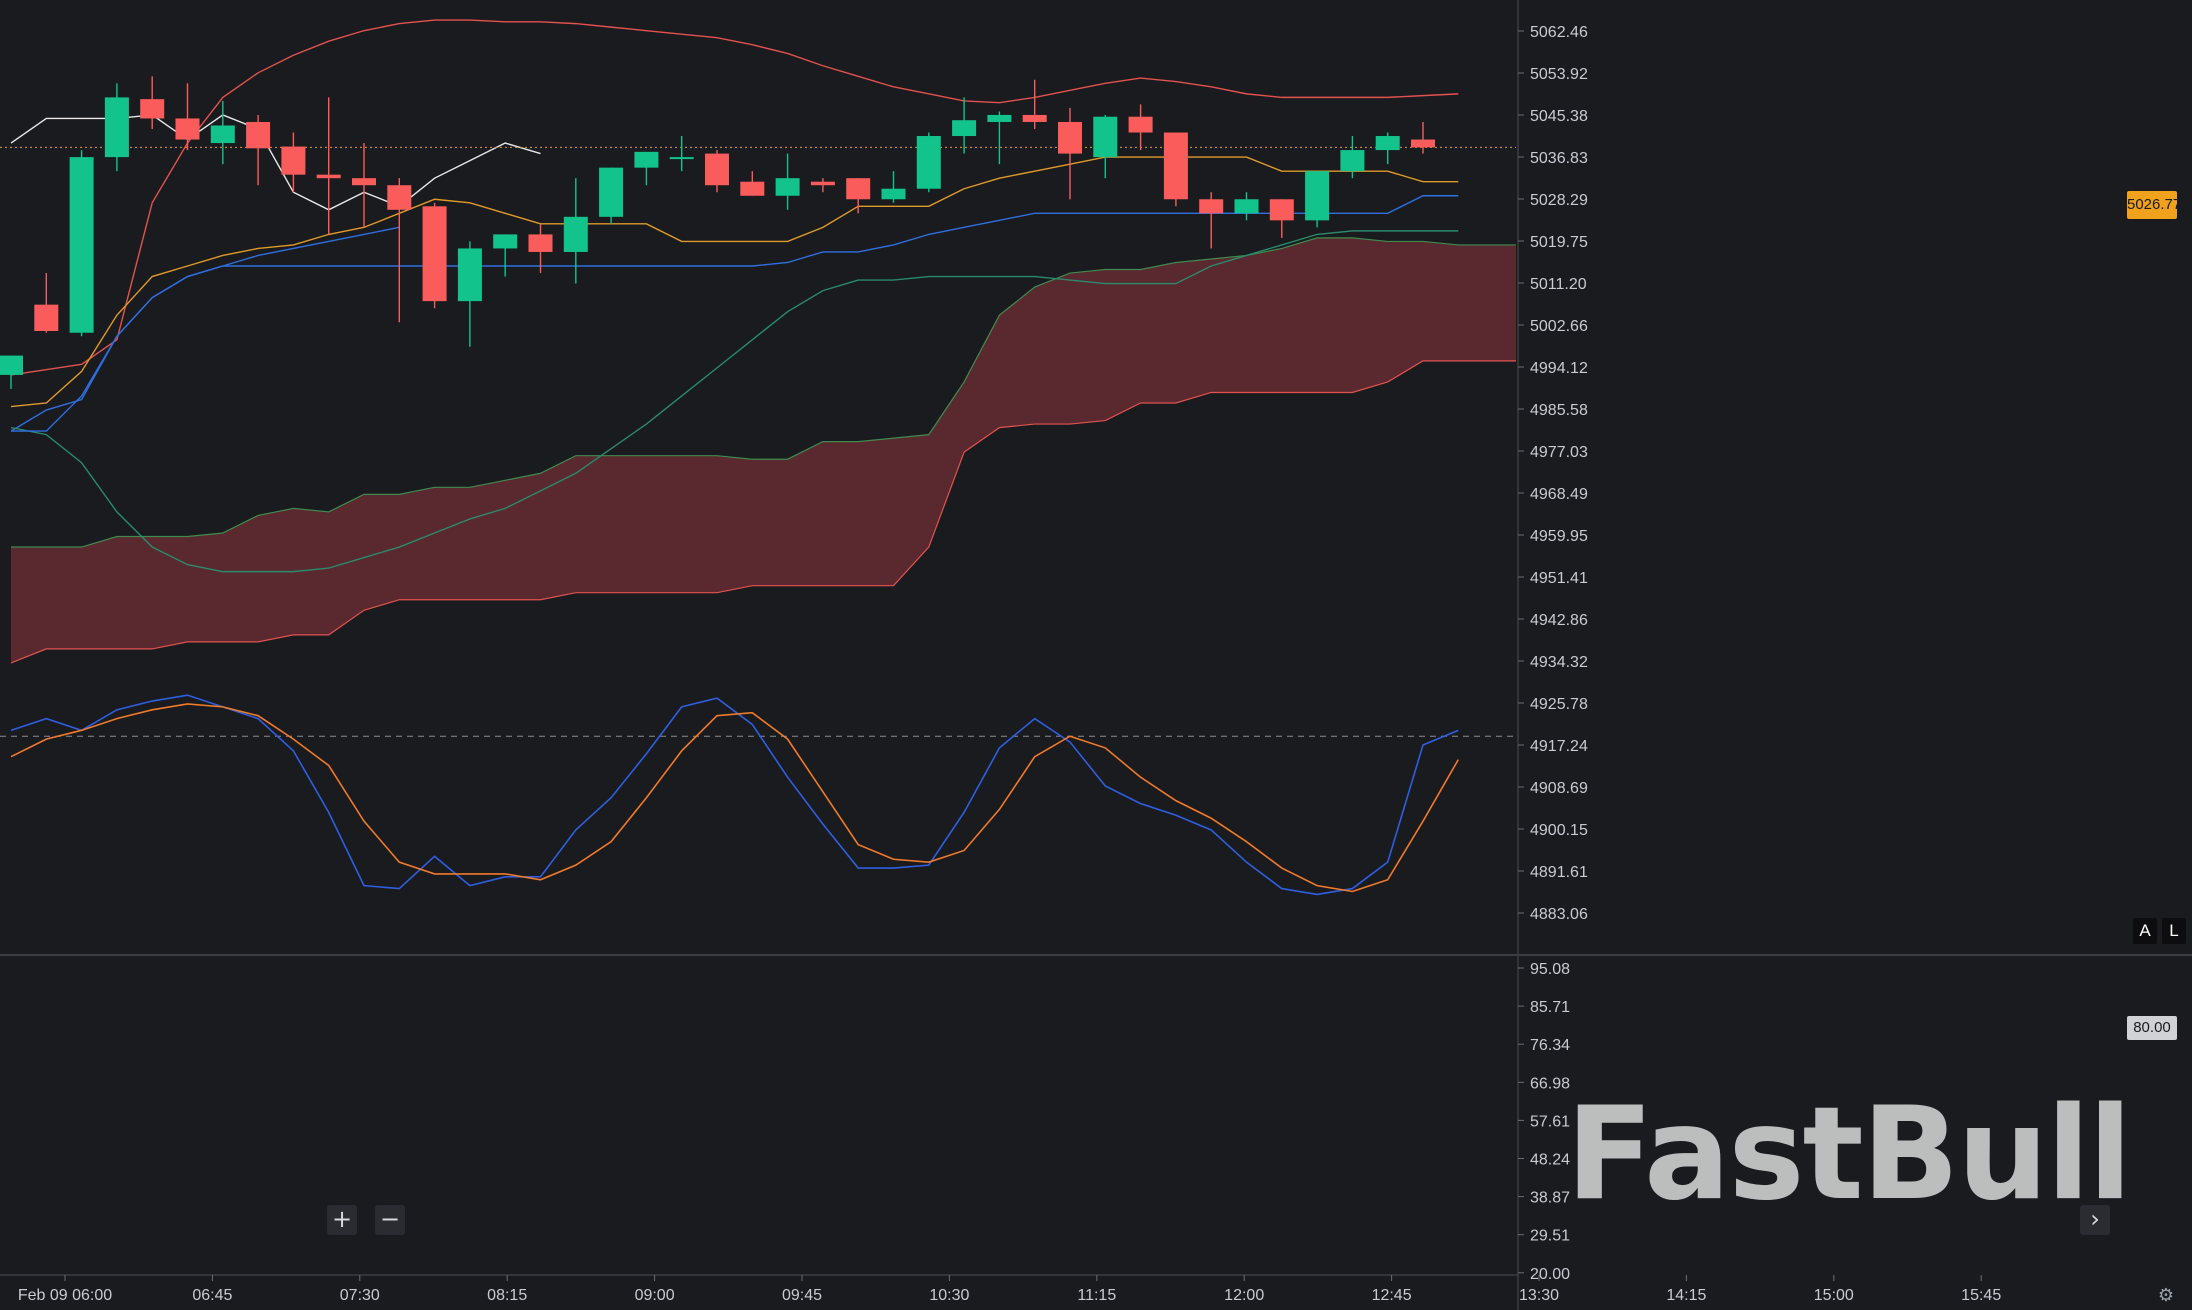 The image size is (2192, 1310). Describe the element at coordinates (1559, 536) in the screenshot. I see `price-tick-label: 4959.95` at that location.